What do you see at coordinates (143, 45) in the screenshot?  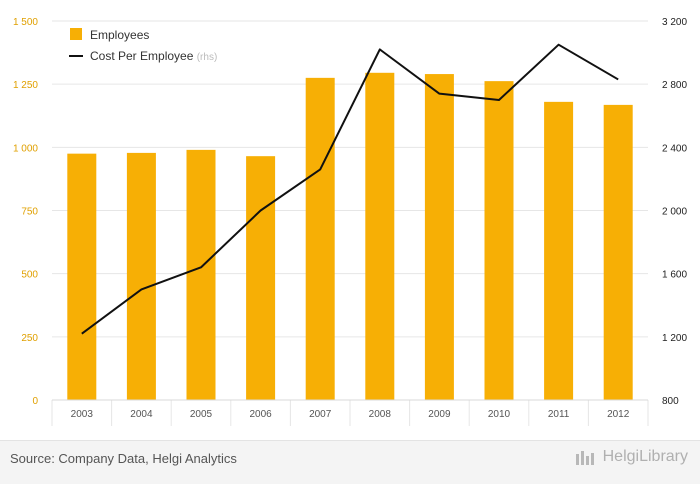 I see `legend: Employees Cost Per Employee (rhs)` at bounding box center [143, 45].